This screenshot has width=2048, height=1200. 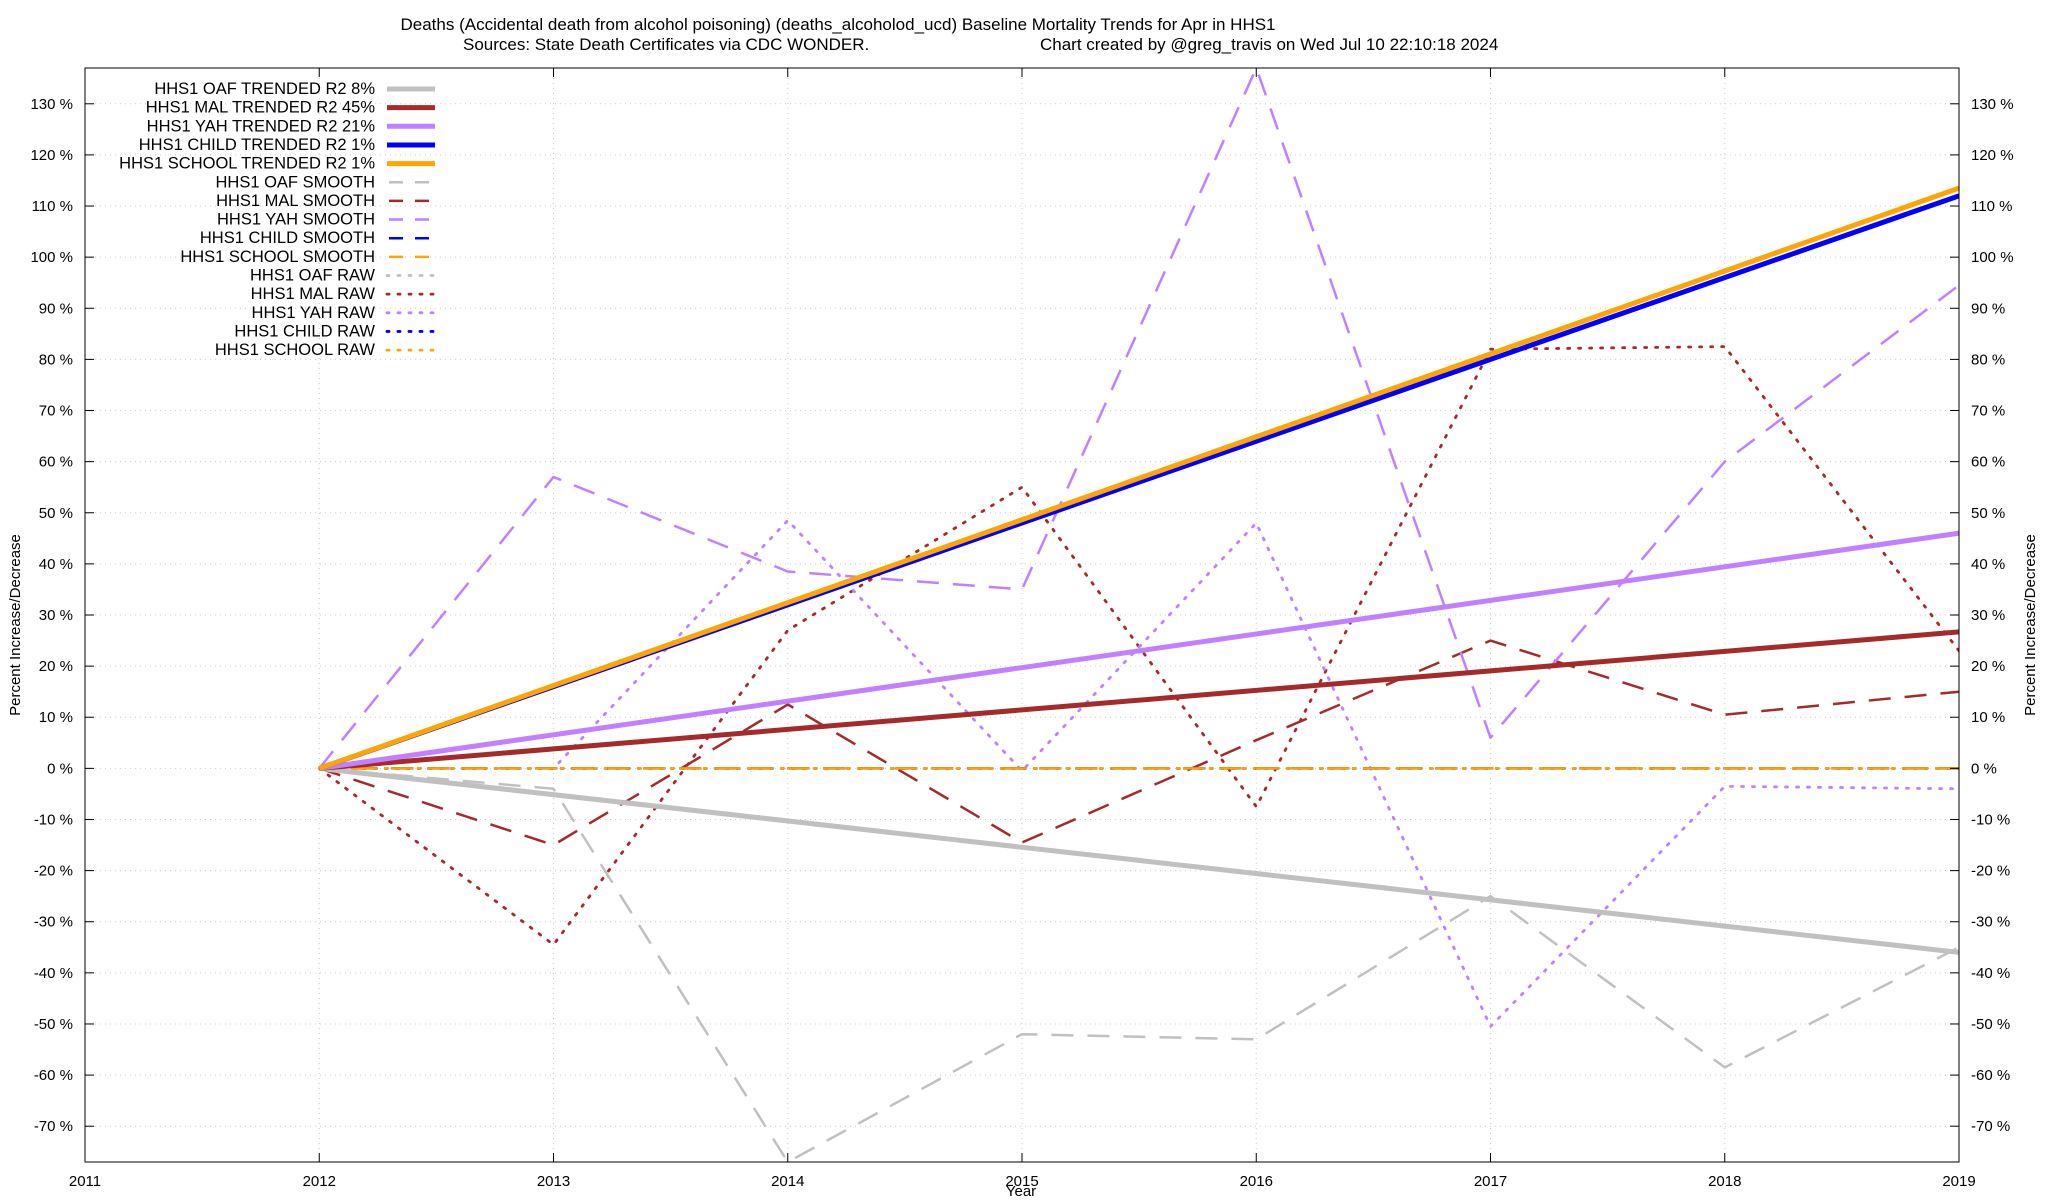 I want to click on y-tick-label-right: 40 %, so click(x=1988, y=564).